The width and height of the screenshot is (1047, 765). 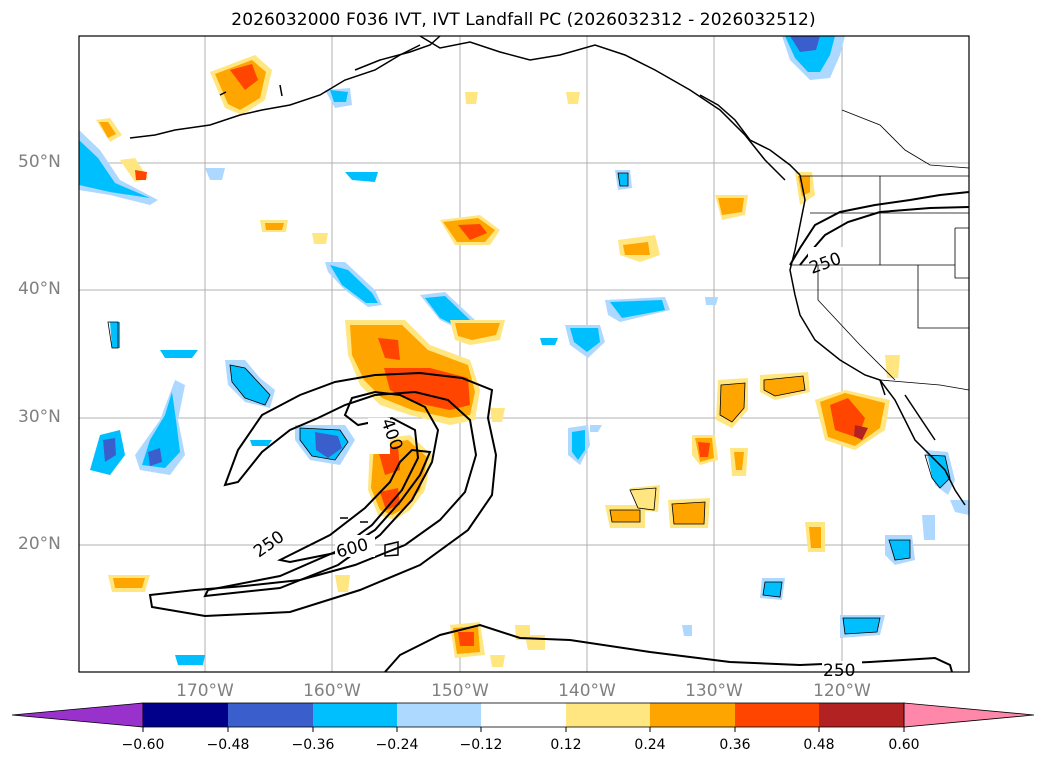 I want to click on state-border-az, so click(x=943, y=297).